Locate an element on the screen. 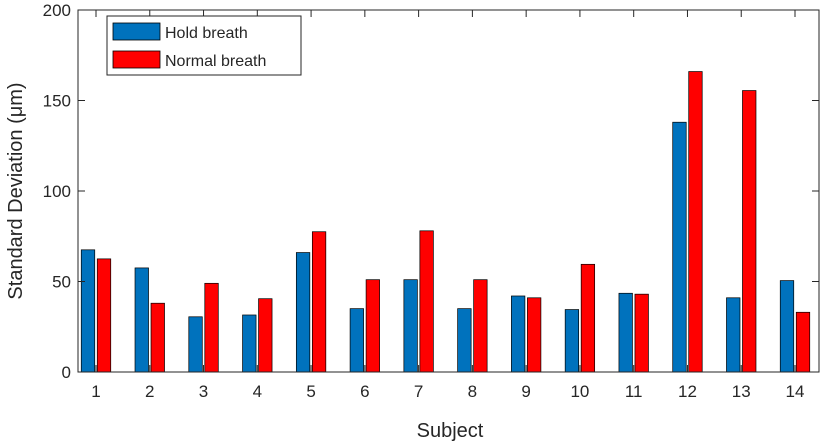  x-tick-label: 13 is located at coordinates (741, 391).